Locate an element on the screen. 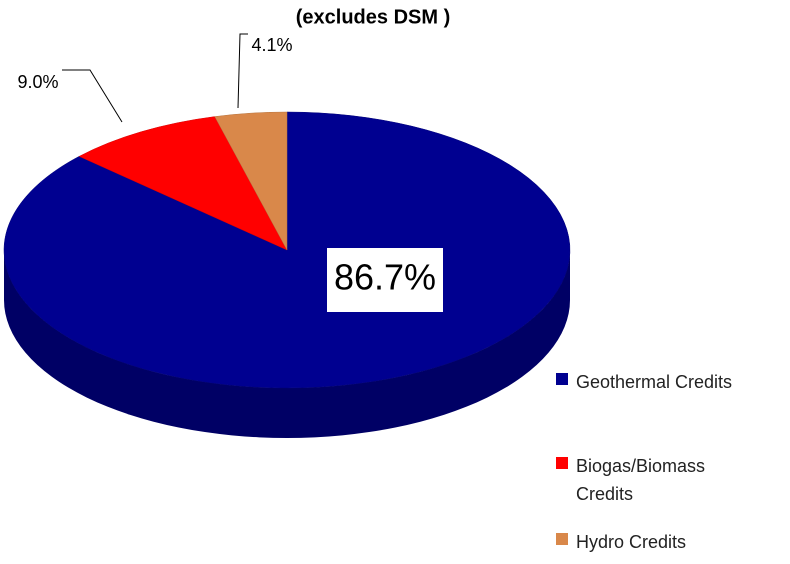 The width and height of the screenshot is (790, 564). label-box is located at coordinates (385, 280).